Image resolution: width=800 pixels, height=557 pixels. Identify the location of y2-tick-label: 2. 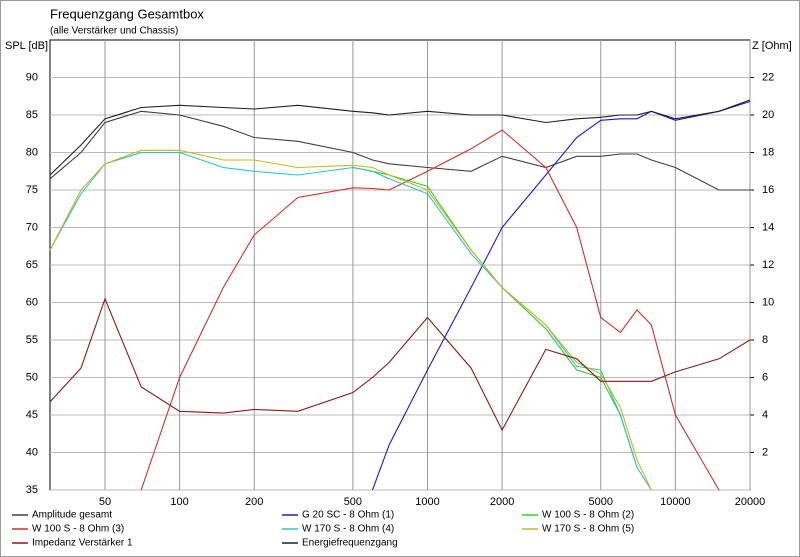
(765, 452).